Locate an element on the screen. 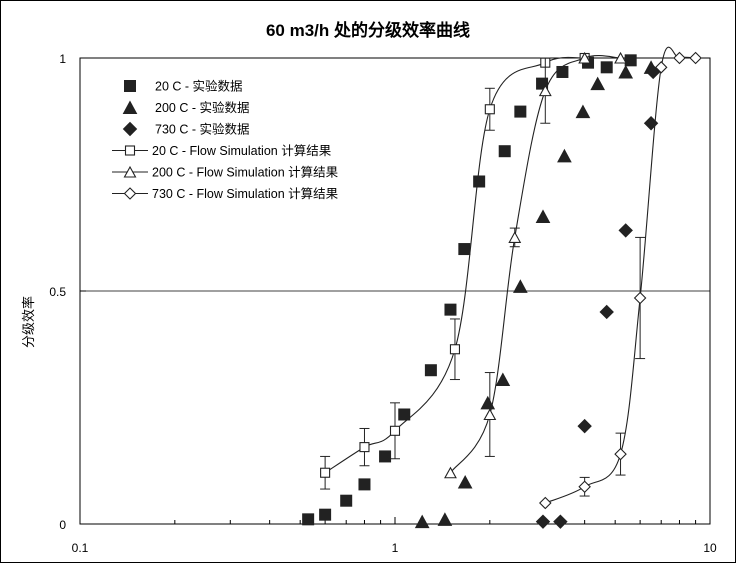 Image resolution: width=736 pixels, height=563 pixels. legend-label: 20 C - 实验数据 is located at coordinates (199, 86).